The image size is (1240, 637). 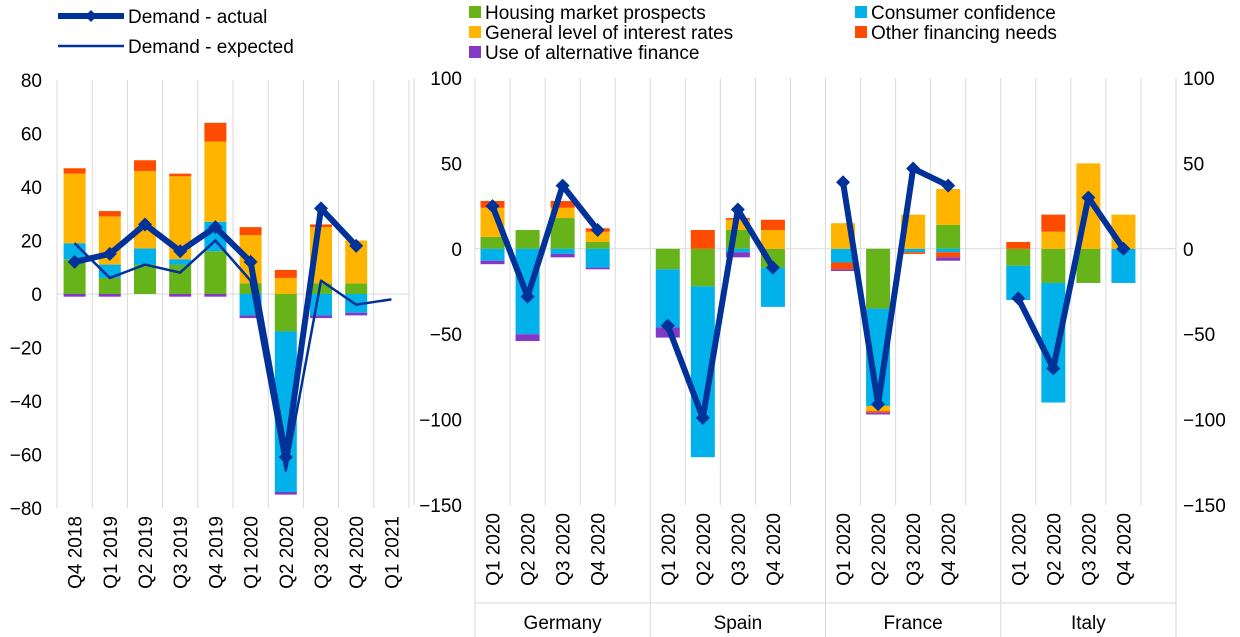 What do you see at coordinates (964, 33) in the screenshot?
I see `legend-label-other: Other financing needs` at bounding box center [964, 33].